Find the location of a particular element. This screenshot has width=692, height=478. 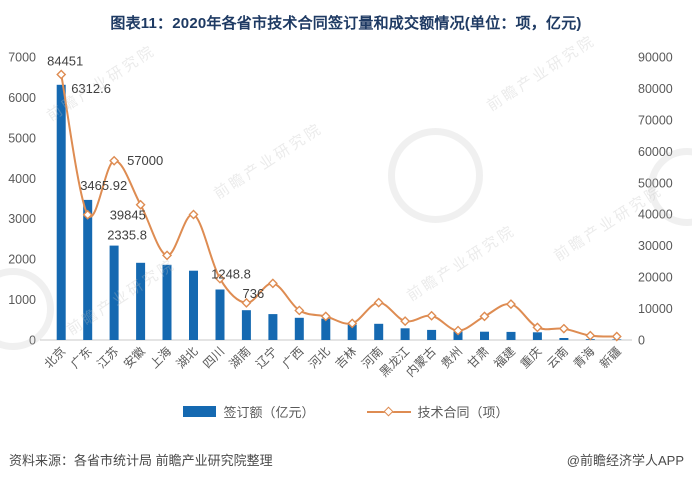

data-label-line-北京: 84451 is located at coordinates (65, 60).